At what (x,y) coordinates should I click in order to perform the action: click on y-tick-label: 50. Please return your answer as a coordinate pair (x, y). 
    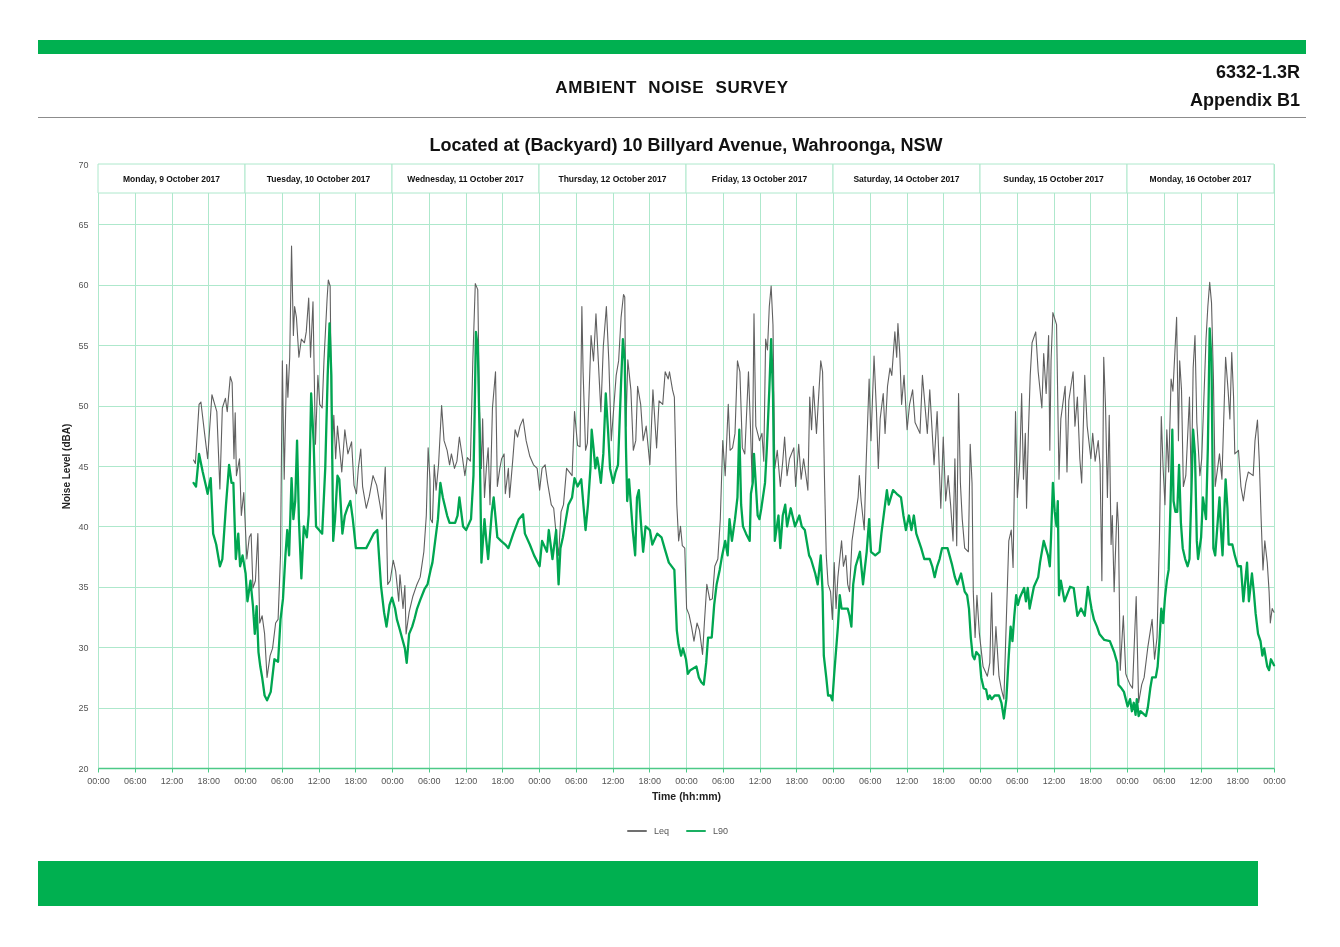
    Looking at the image, I should click on (83, 406).